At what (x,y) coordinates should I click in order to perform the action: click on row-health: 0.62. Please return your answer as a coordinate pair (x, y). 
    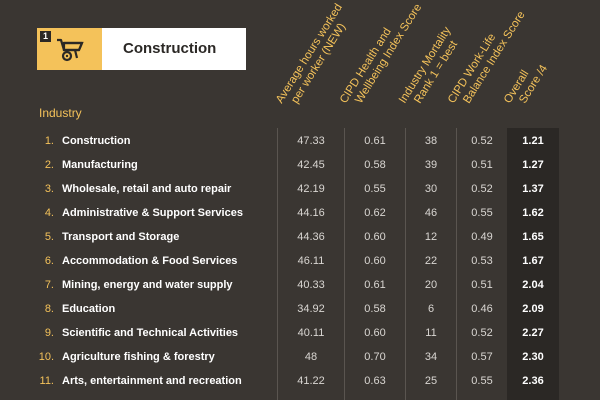
    Looking at the image, I should click on (375, 213).